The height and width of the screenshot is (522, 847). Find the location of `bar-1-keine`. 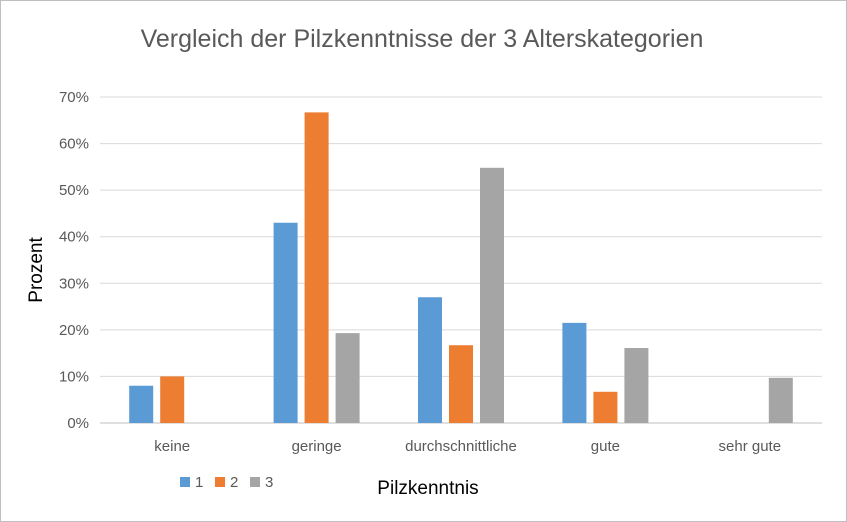

bar-1-keine is located at coordinates (141, 404).